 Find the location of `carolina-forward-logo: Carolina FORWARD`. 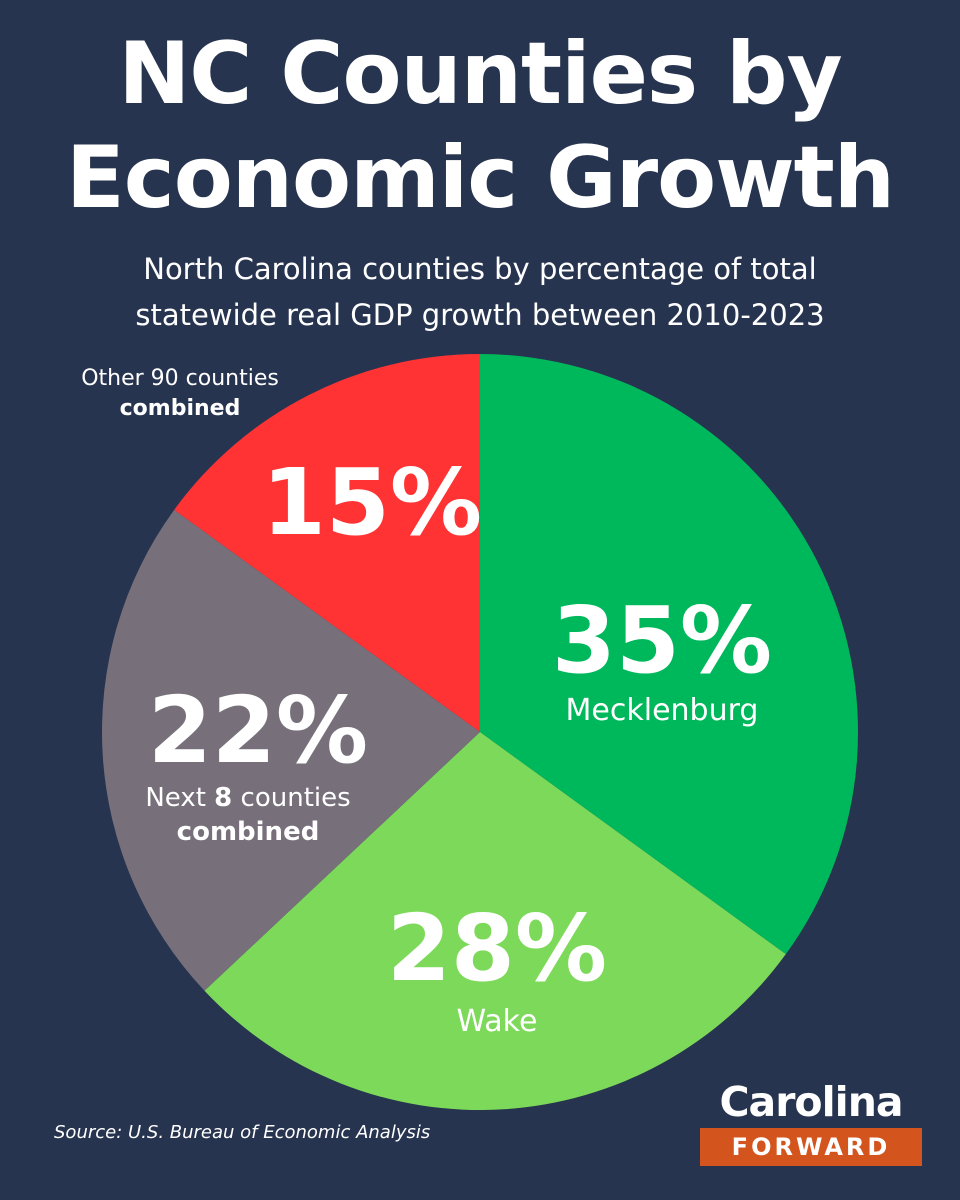

carolina-forward-logo: Carolina FORWARD is located at coordinates (811, 1122).